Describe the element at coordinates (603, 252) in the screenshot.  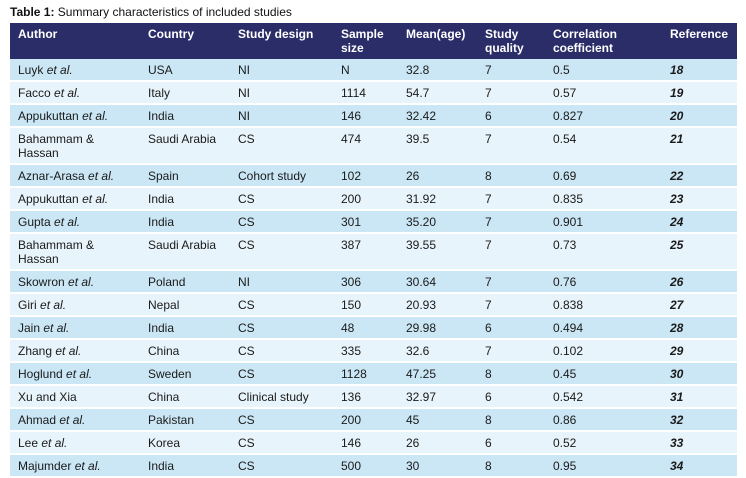
I see `corr-cell: 0.73` at that location.